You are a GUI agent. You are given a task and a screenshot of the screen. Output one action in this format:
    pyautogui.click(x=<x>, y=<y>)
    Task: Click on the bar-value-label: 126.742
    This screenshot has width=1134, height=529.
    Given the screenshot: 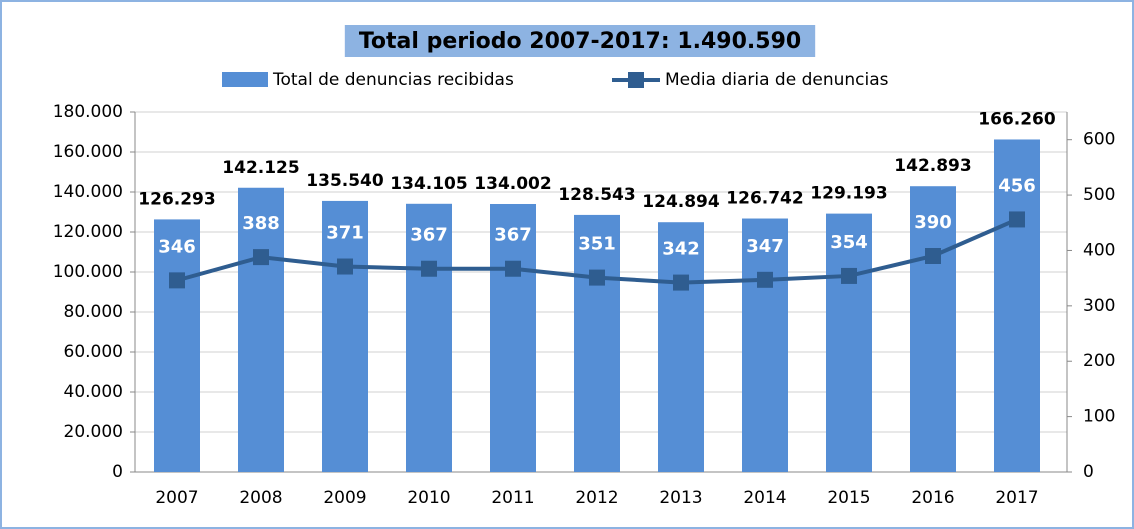 What is the action you would take?
    pyautogui.click(x=764, y=199)
    